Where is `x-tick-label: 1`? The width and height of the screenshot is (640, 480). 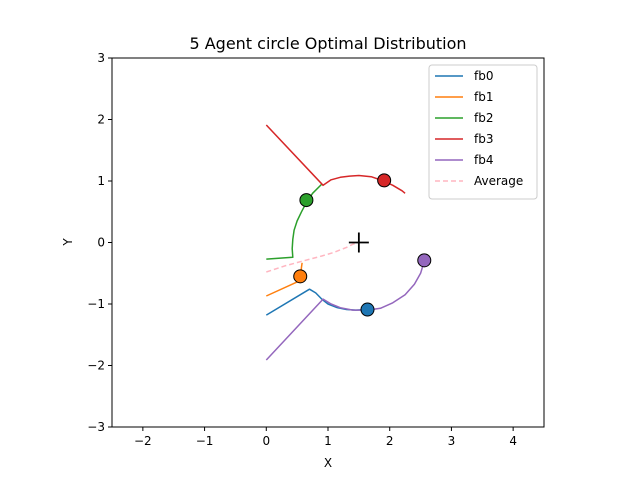
x-tick-label: 1 is located at coordinates (328, 441).